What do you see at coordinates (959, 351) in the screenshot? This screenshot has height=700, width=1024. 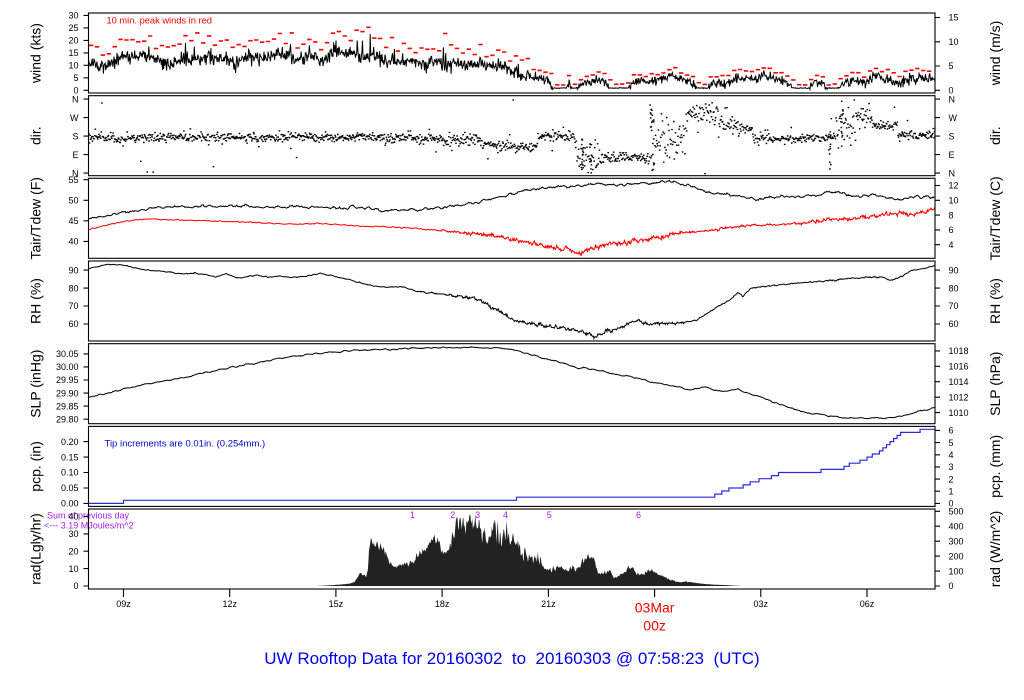 I see `svg-text: 1018` at bounding box center [959, 351].